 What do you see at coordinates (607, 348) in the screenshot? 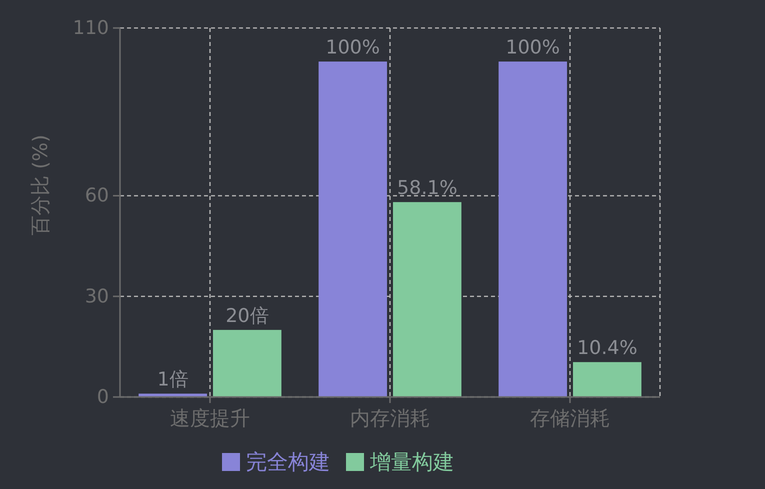
I see `data-label: 10.4%` at bounding box center [607, 348].